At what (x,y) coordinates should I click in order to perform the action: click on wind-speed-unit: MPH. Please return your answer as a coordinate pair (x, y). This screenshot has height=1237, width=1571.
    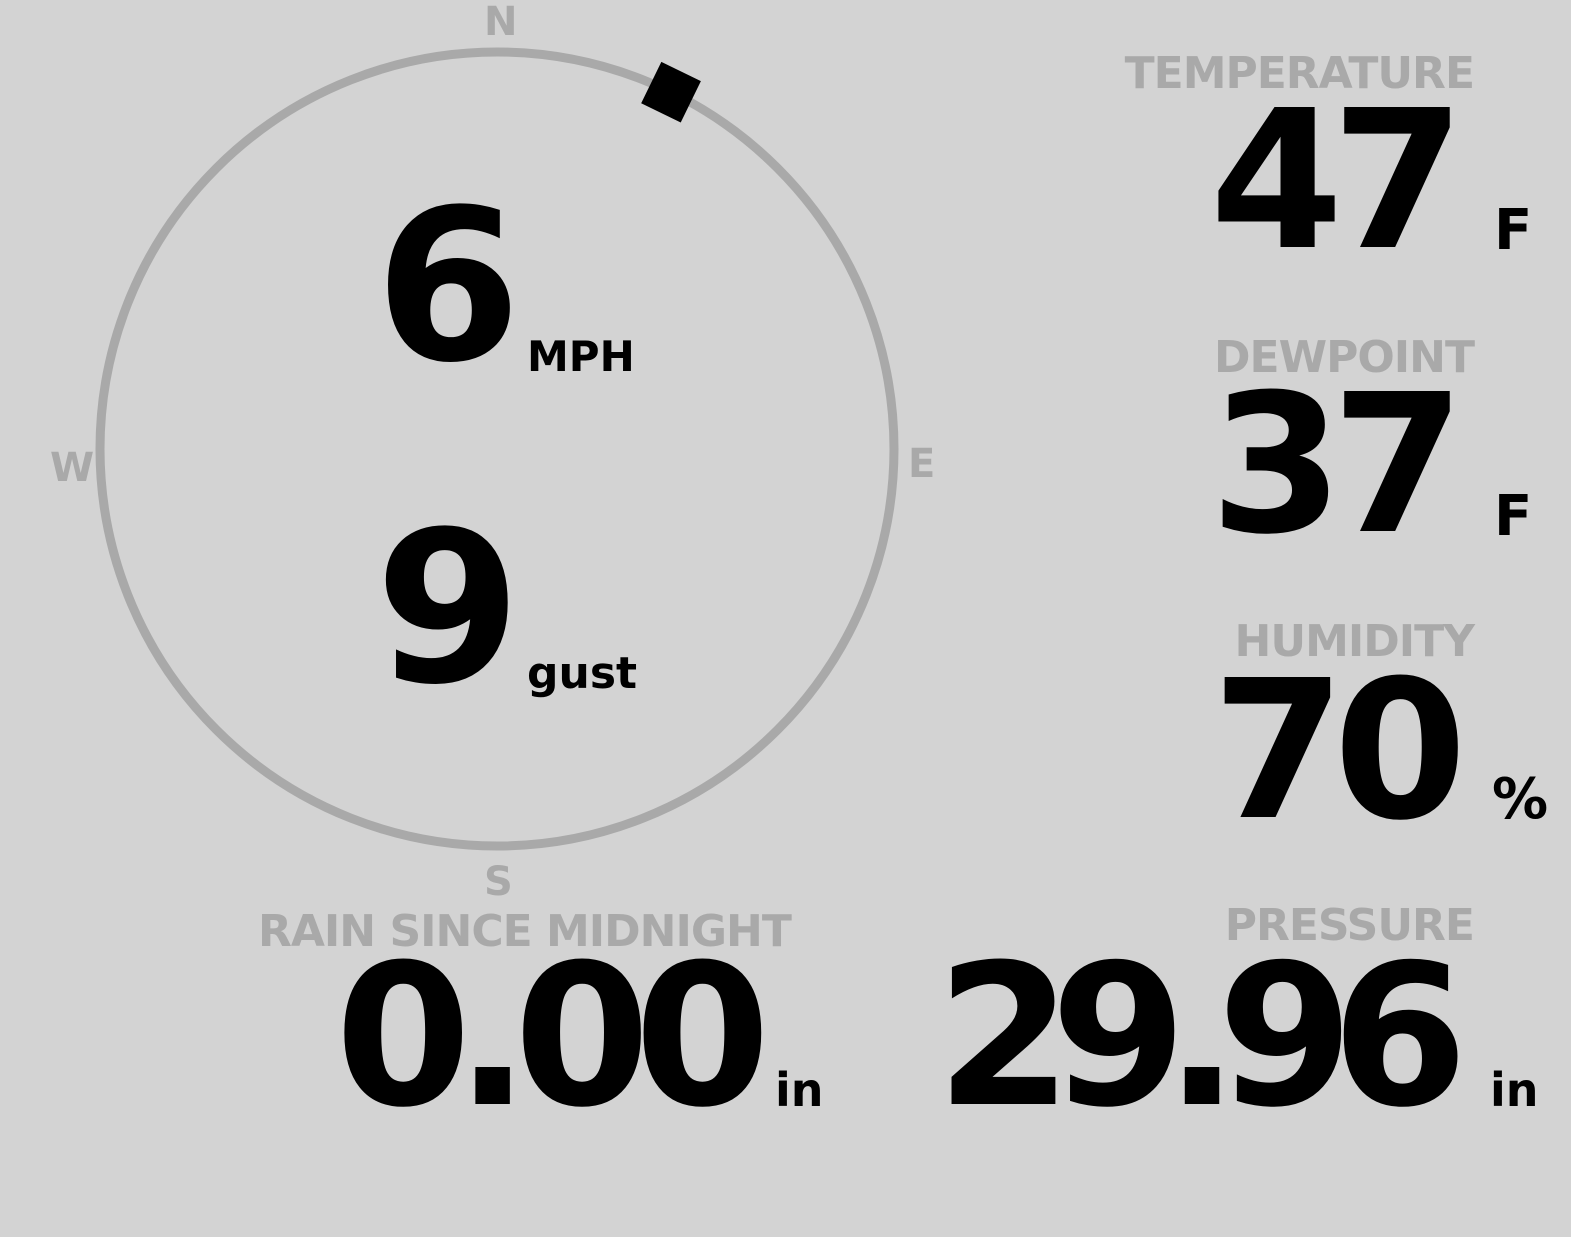
    Looking at the image, I should click on (581, 356).